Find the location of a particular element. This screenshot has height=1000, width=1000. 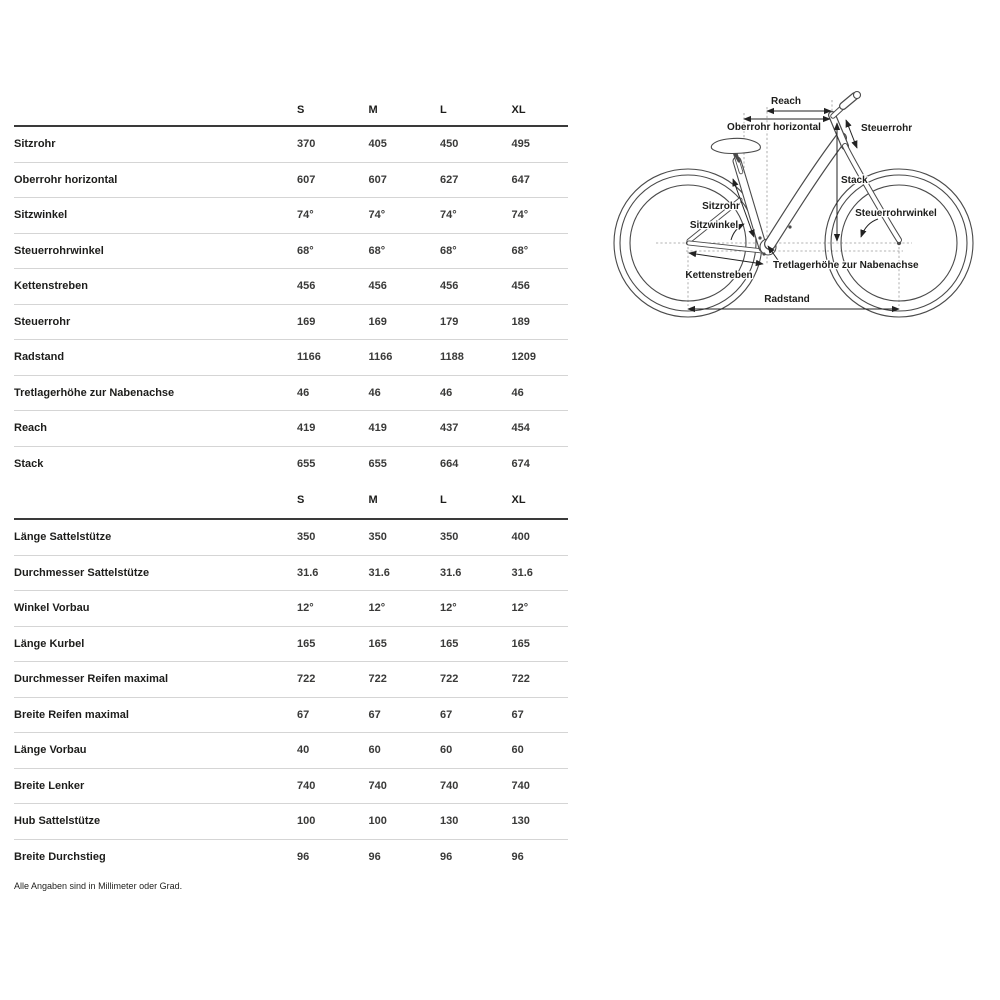

row-value: 400 is located at coordinates (520, 537).